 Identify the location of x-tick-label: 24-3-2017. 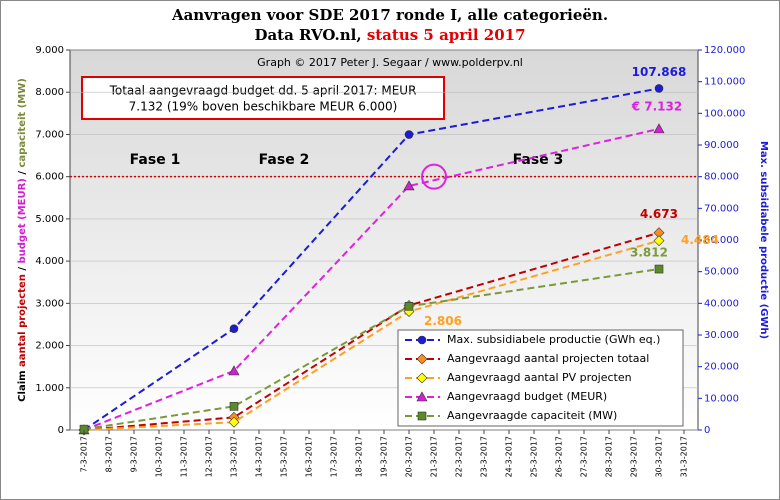
(509, 456).